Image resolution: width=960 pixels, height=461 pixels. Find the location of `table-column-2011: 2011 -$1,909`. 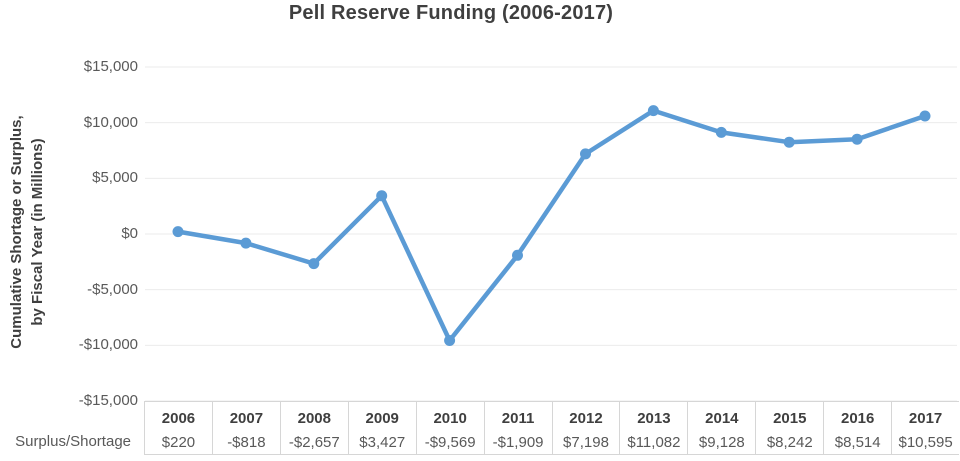

table-column-2011: 2011 -$1,909 is located at coordinates (517, 428).